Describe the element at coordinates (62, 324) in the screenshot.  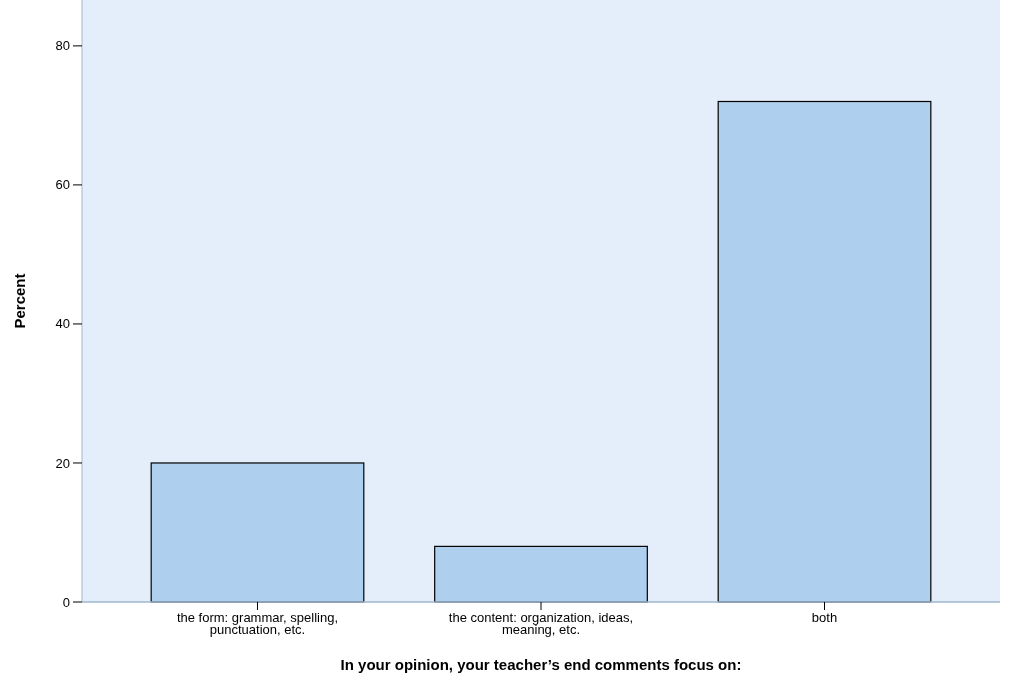
I see `y-tick-label: 40` at that location.